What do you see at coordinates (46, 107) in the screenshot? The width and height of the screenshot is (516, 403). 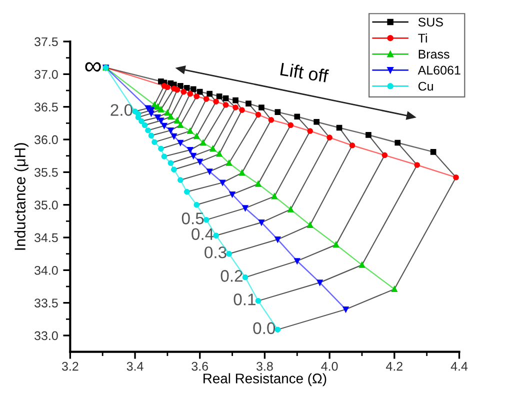 I see `y-tick-label: 36.5` at bounding box center [46, 107].